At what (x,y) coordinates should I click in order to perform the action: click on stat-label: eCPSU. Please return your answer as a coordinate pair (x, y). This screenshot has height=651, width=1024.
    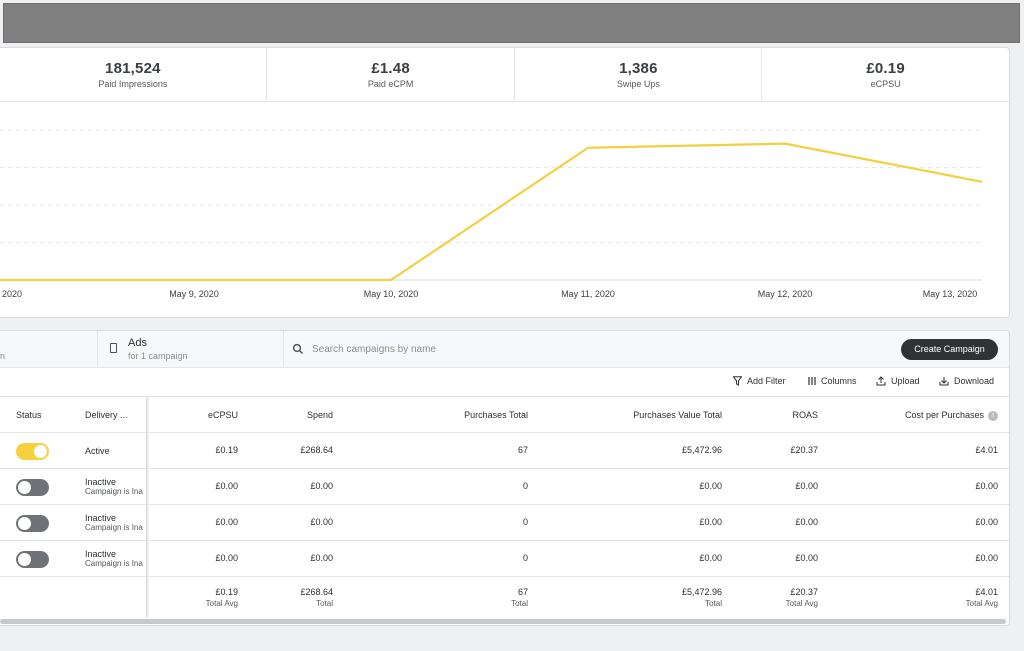
    Looking at the image, I should click on (885, 84).